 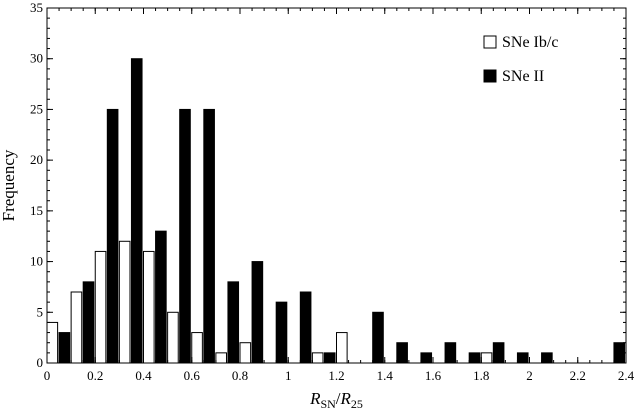 I want to click on legend-label-1: SNe II, so click(x=523, y=76).